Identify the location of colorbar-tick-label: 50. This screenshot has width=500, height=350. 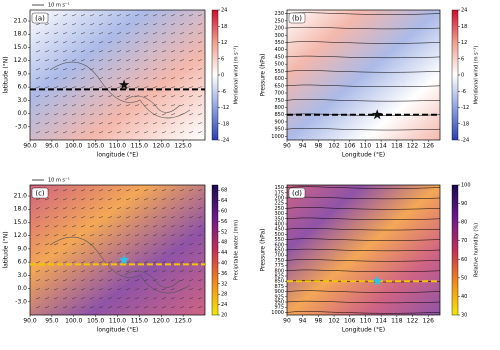
(464, 278).